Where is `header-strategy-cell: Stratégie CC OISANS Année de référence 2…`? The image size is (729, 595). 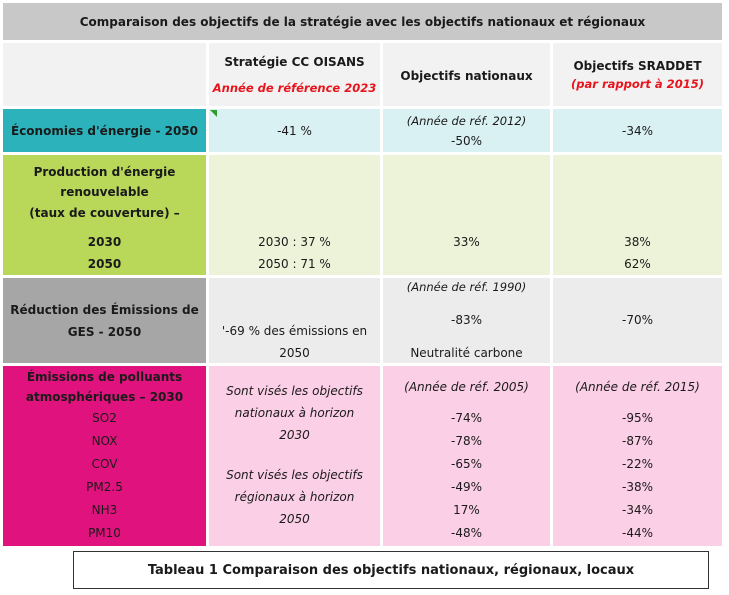 header-strategy-cell: Stratégie CC OISANS Année de référence 2… is located at coordinates (294, 74).